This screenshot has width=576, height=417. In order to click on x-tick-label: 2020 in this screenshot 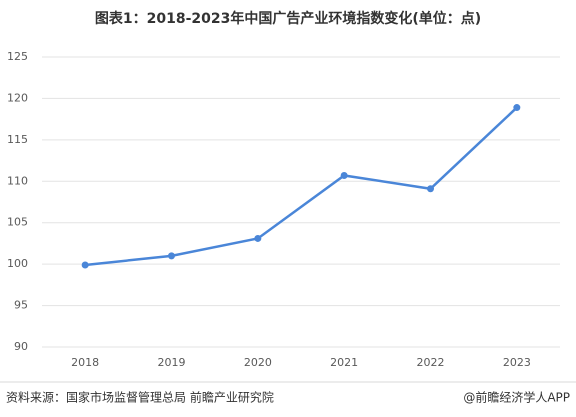, I will do `click(258, 362)`.